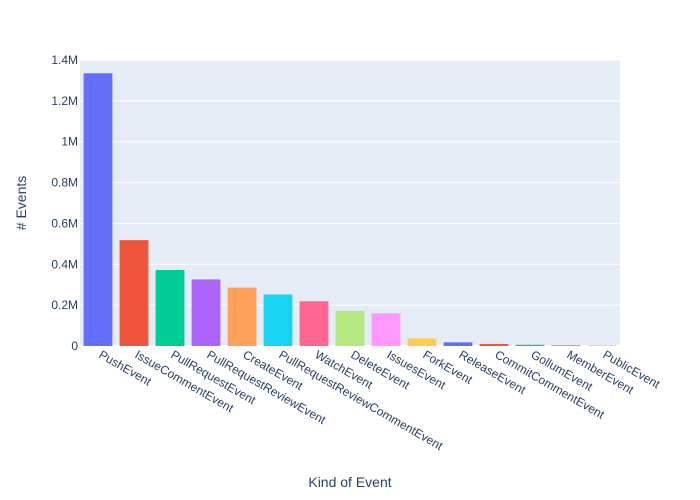  What do you see at coordinates (64, 60) in the screenshot?
I see `y-tick-label: 1.4M` at bounding box center [64, 60].